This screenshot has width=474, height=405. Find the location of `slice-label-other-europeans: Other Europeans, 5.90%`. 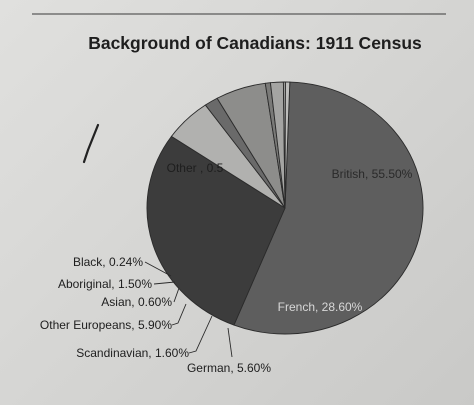

slice-label-other-europeans: Other Europeans, 5.90% is located at coordinates (106, 325).